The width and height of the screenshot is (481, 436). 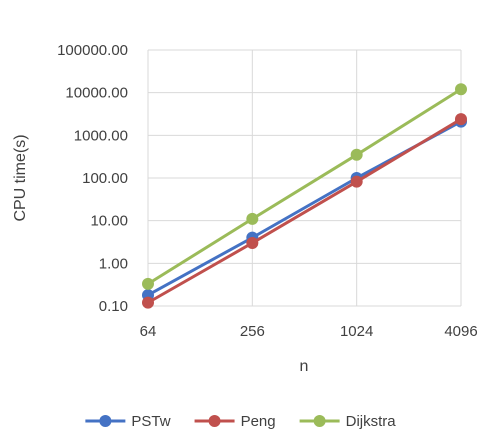 I want to click on legend-label-peng: Peng, so click(x=258, y=421).